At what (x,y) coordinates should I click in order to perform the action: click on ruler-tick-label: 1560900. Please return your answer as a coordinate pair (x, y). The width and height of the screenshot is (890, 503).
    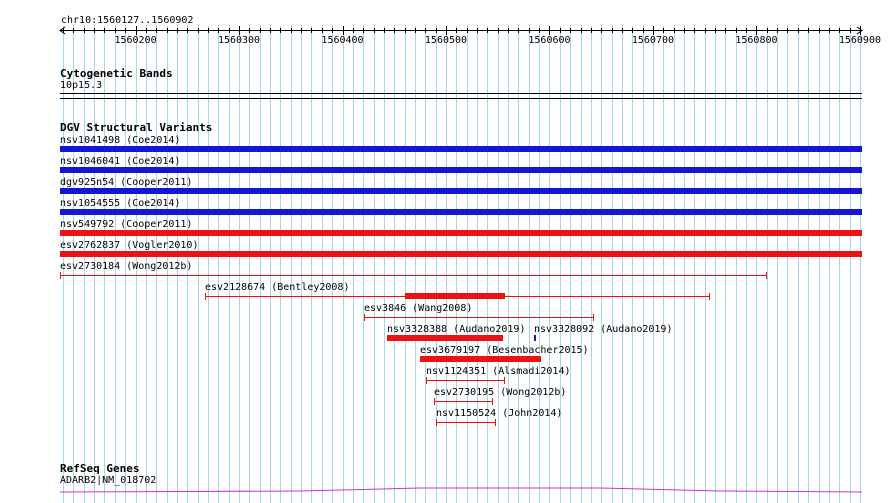
    Looking at the image, I should click on (859, 40).